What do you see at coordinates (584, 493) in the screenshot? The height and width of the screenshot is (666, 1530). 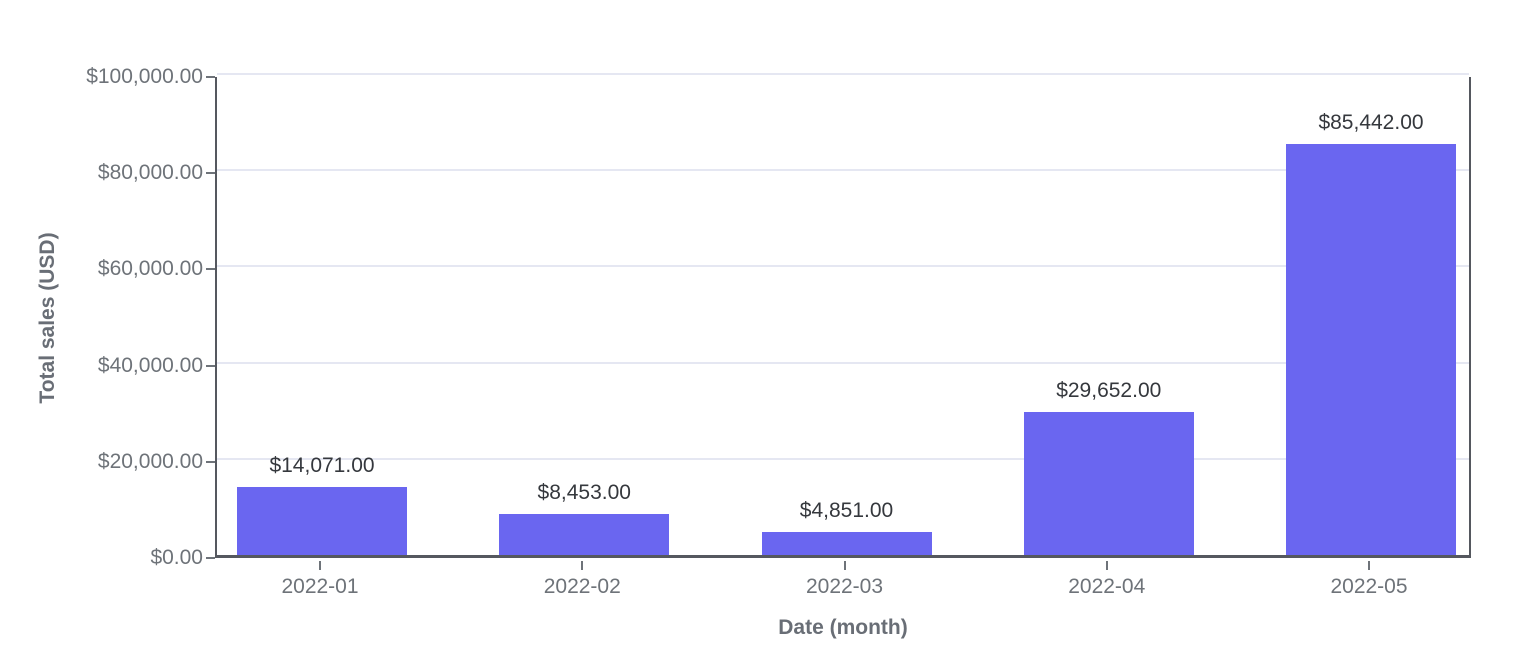 I see `bar-value-label-2022-02: $8,453.00` at bounding box center [584, 493].